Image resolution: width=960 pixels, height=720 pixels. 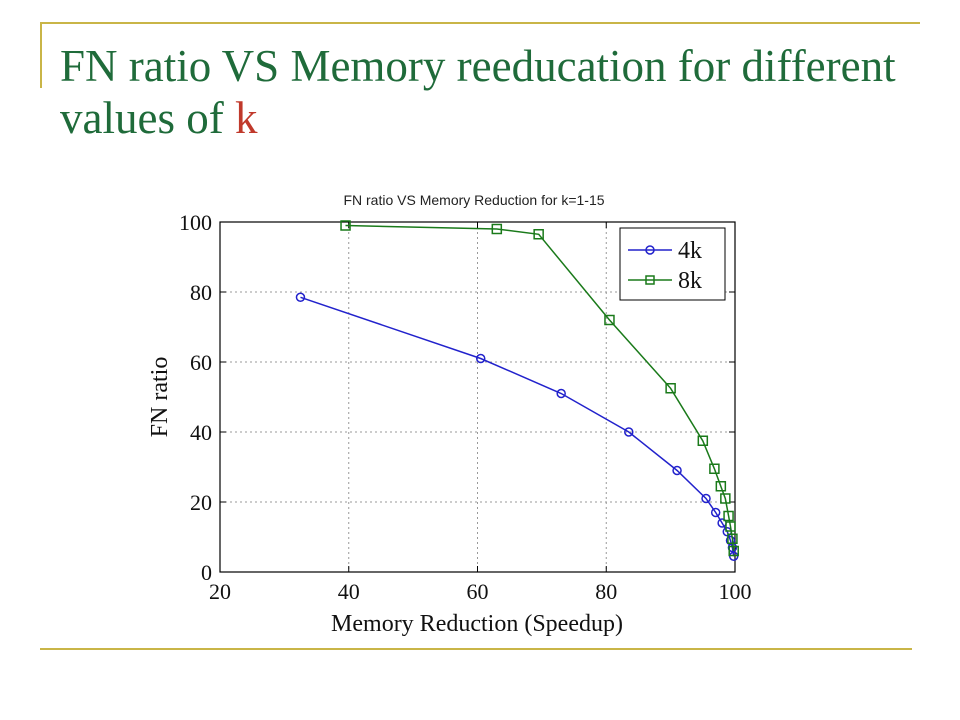 What do you see at coordinates (201, 502) in the screenshot?
I see `y-tick-label: 20` at bounding box center [201, 502].